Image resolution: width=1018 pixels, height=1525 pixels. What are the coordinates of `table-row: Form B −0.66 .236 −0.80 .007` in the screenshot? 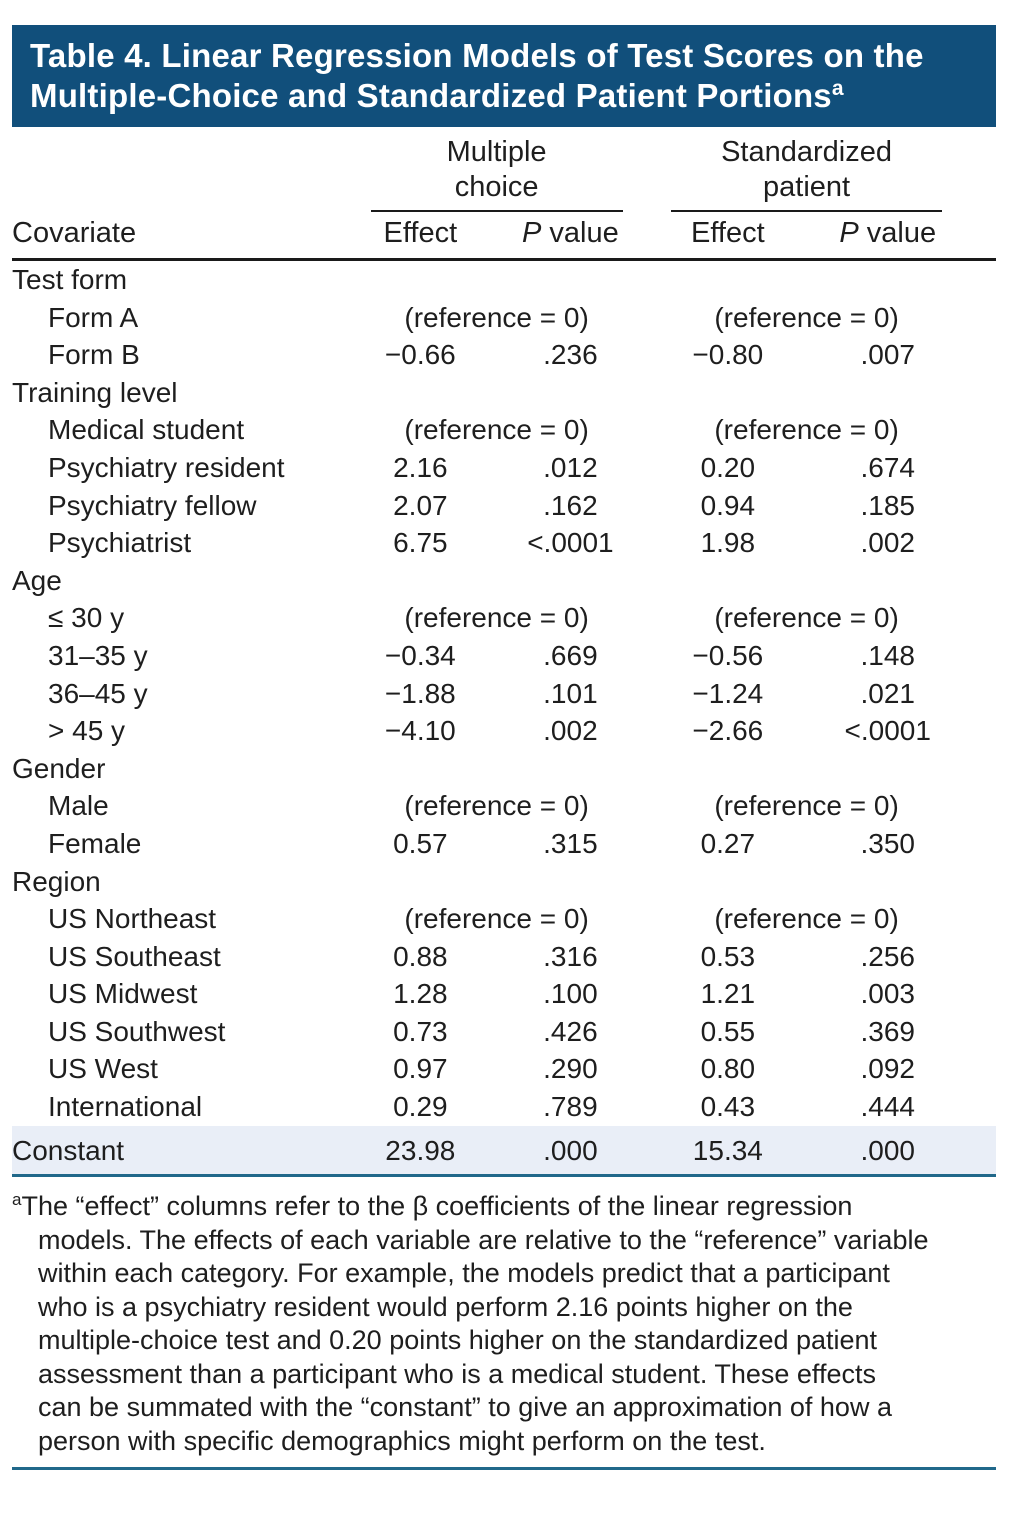 It's located at (504, 355).